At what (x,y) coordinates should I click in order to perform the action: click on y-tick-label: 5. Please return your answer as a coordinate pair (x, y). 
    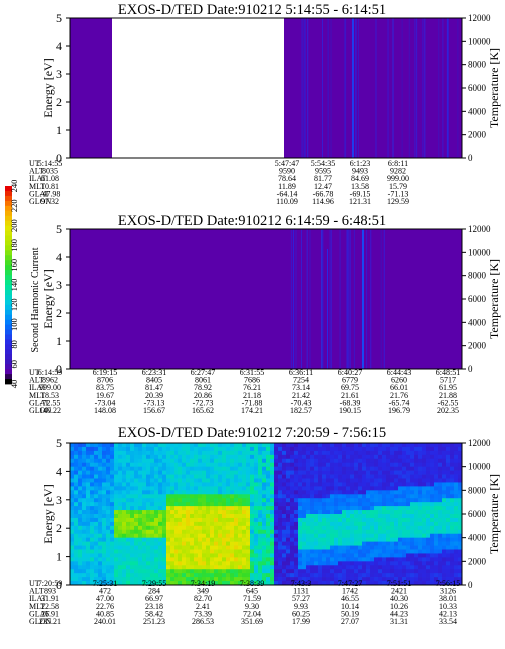
    Looking at the image, I should click on (59, 229).